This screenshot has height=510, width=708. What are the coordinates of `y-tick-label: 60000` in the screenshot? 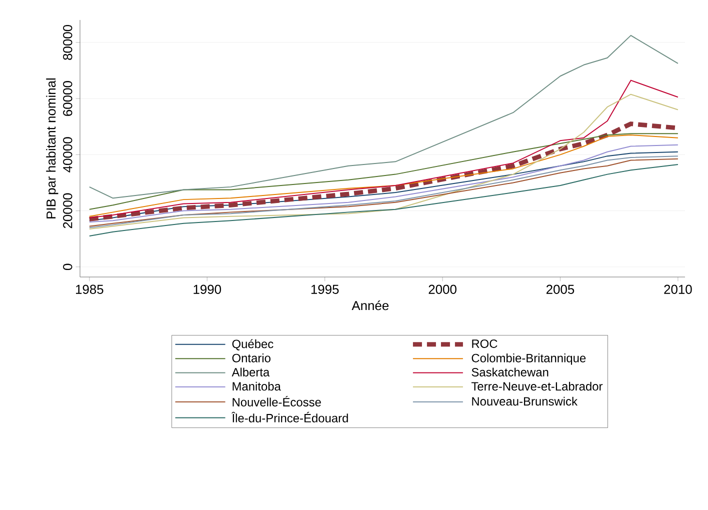 It's located at (67, 98).